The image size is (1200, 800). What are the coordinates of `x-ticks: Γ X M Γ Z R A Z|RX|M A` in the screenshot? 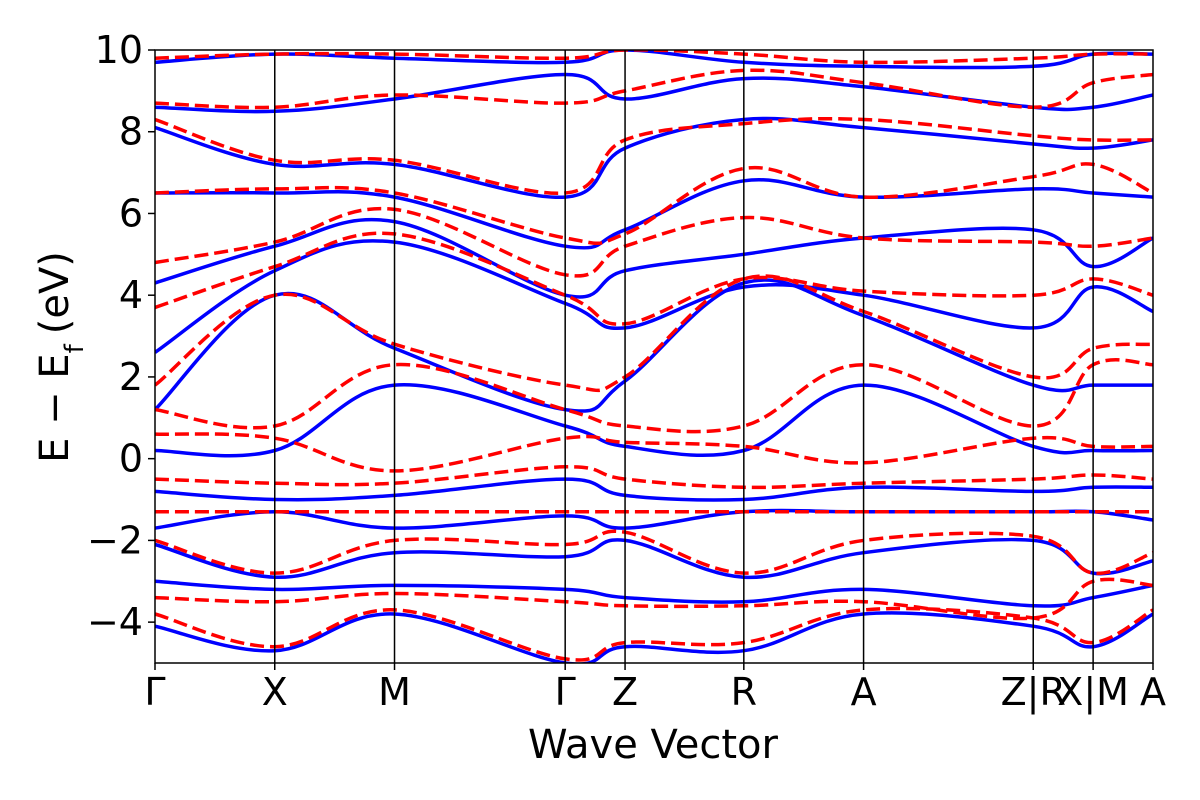 It's located at (655, 689).